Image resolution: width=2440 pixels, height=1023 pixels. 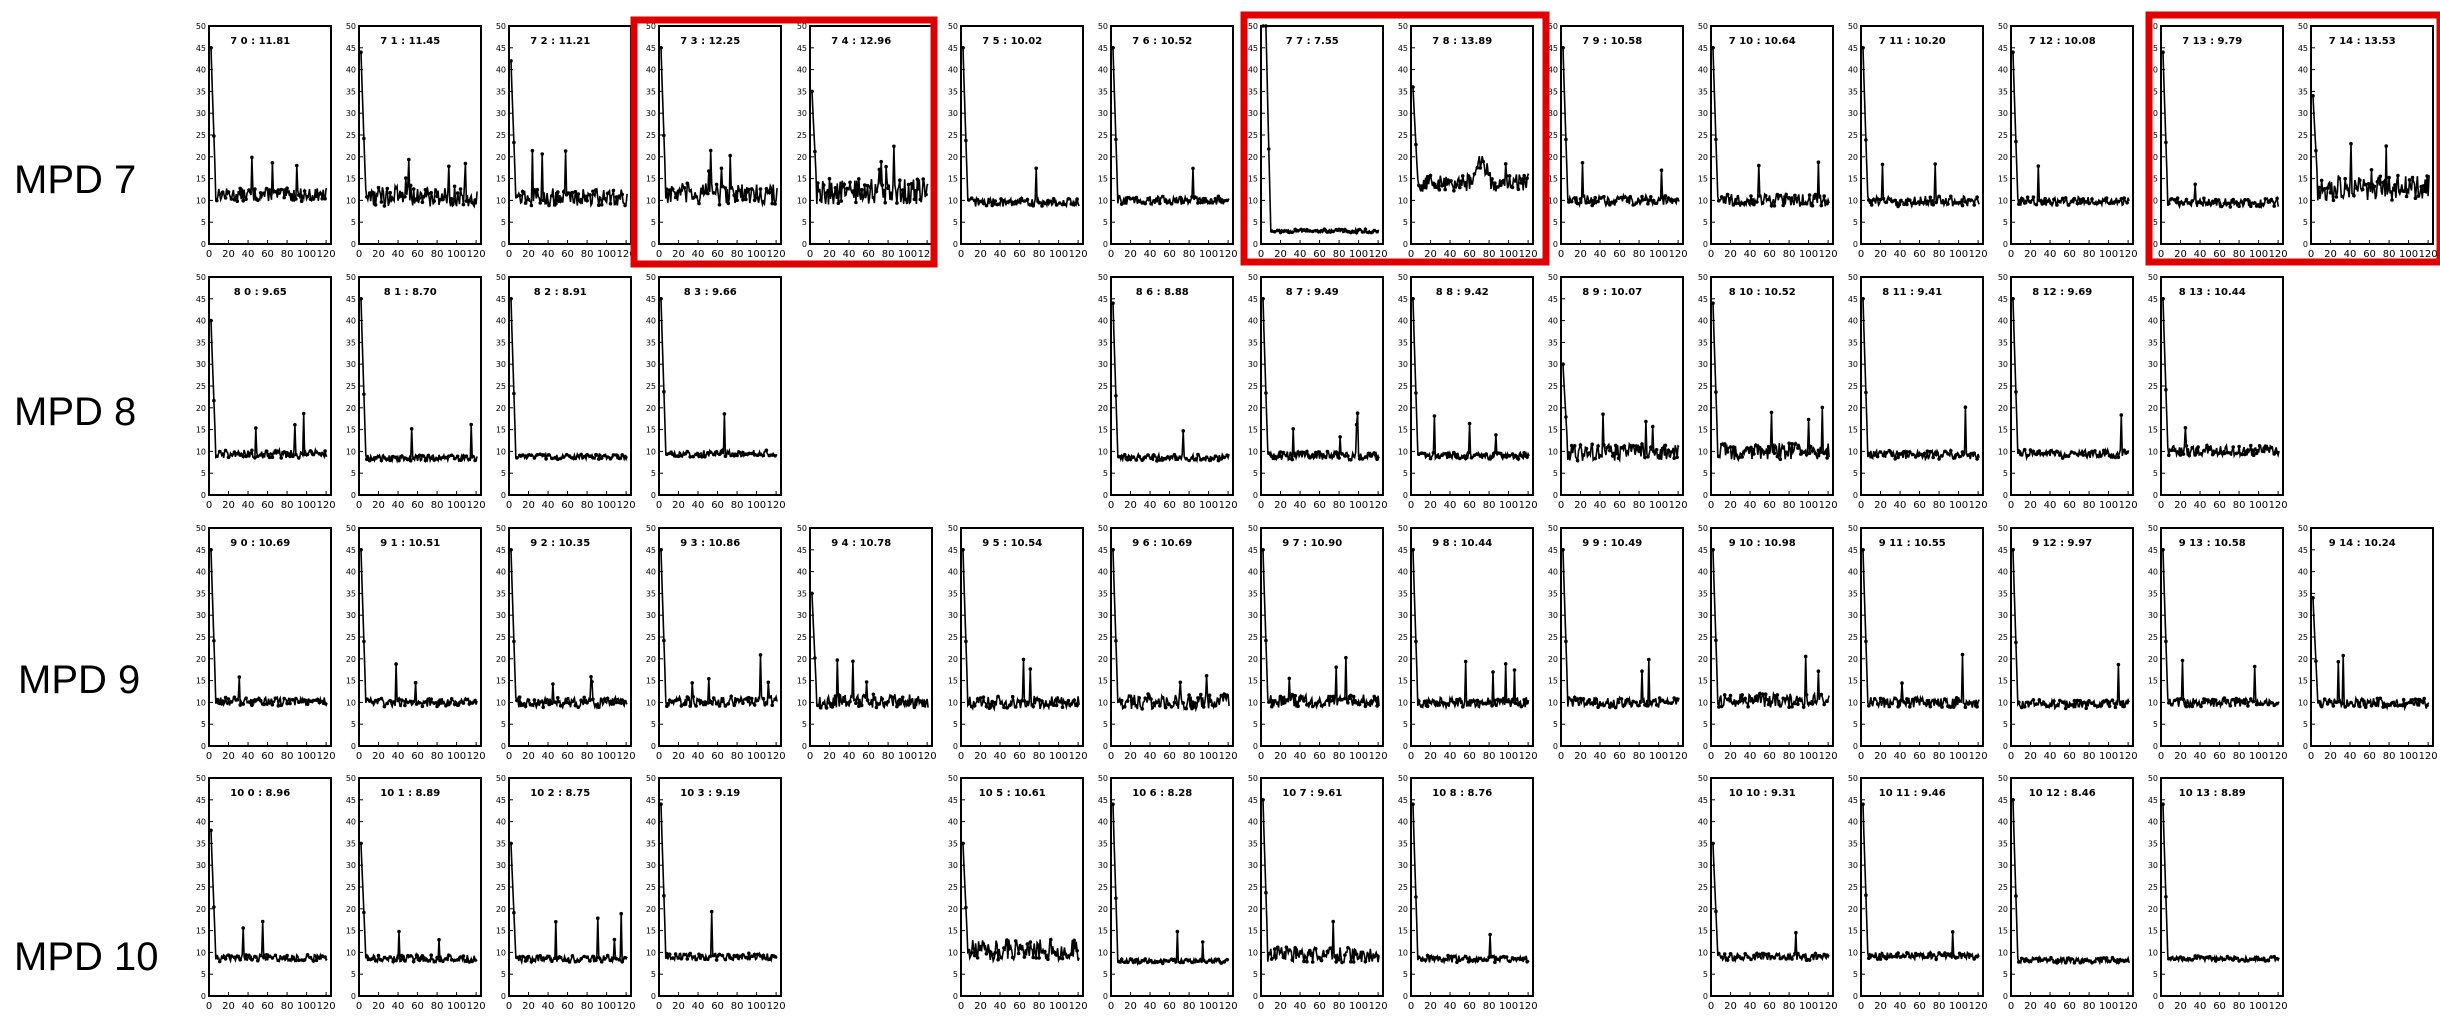 What do you see at coordinates (710, 543) in the screenshot?
I see `panel-title: 9 3 : 10.86` at bounding box center [710, 543].